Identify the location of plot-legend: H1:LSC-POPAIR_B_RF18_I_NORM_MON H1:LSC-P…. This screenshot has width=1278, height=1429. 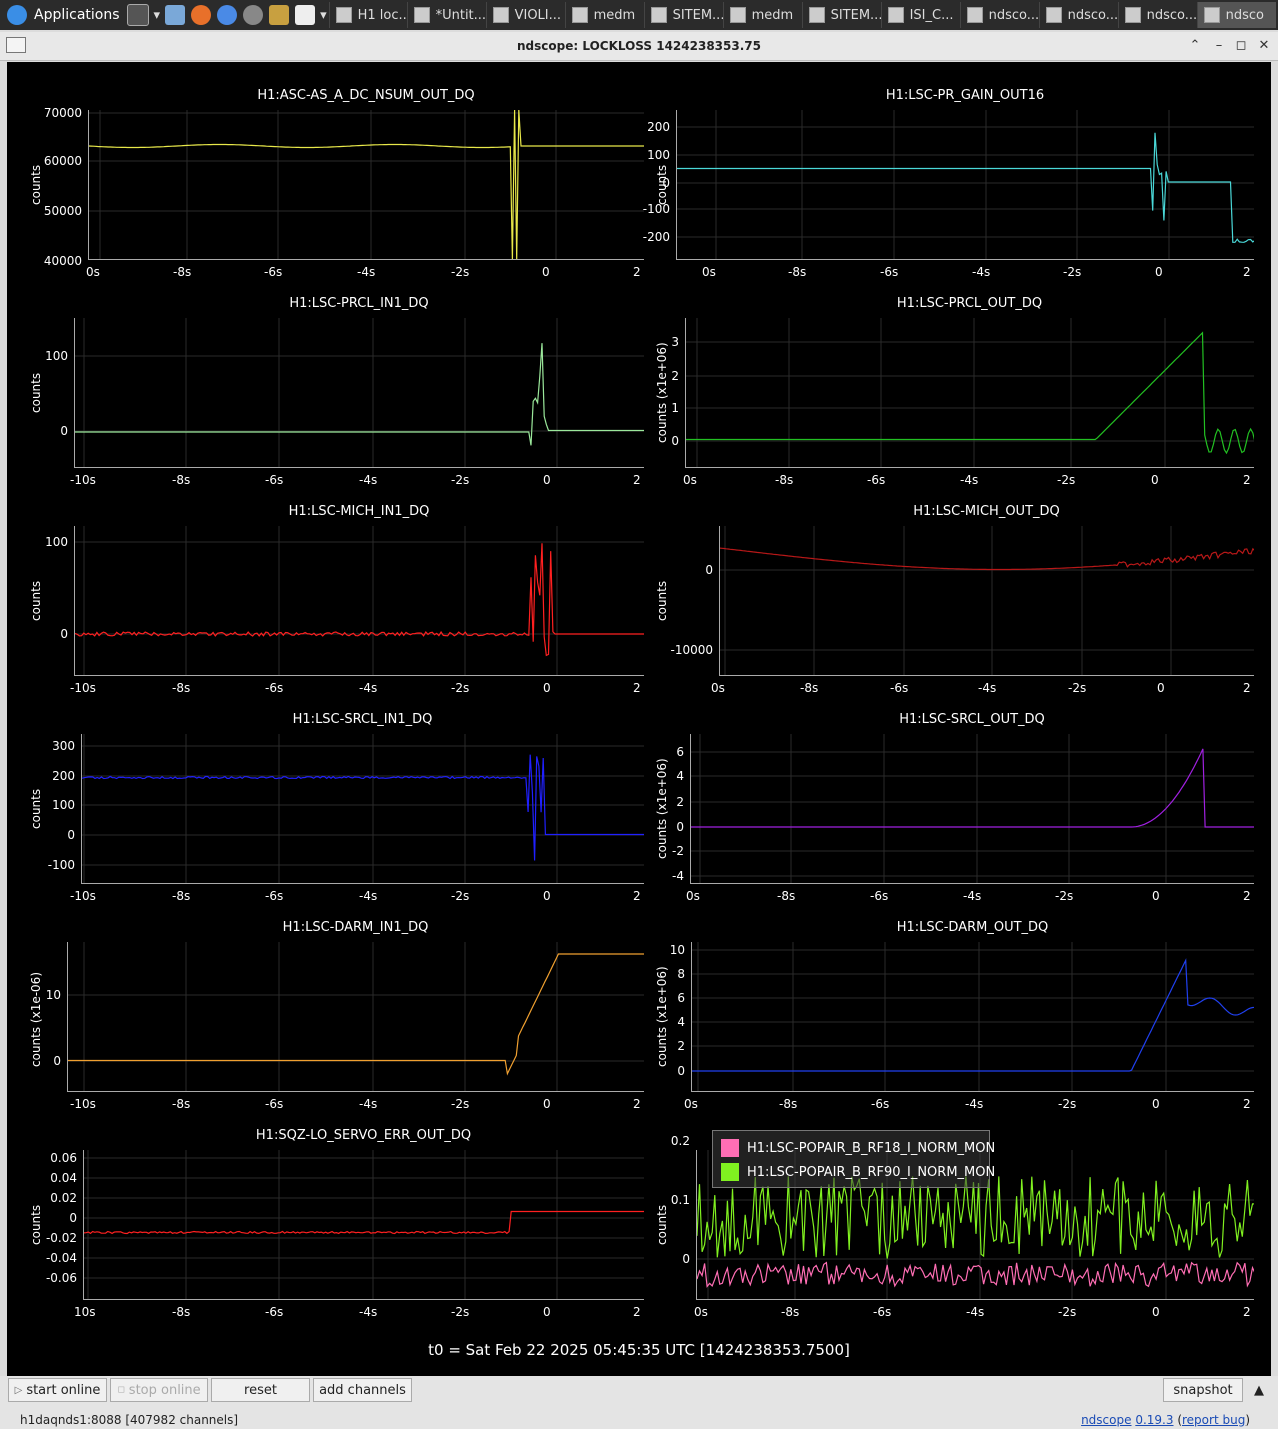
(853, 1159).